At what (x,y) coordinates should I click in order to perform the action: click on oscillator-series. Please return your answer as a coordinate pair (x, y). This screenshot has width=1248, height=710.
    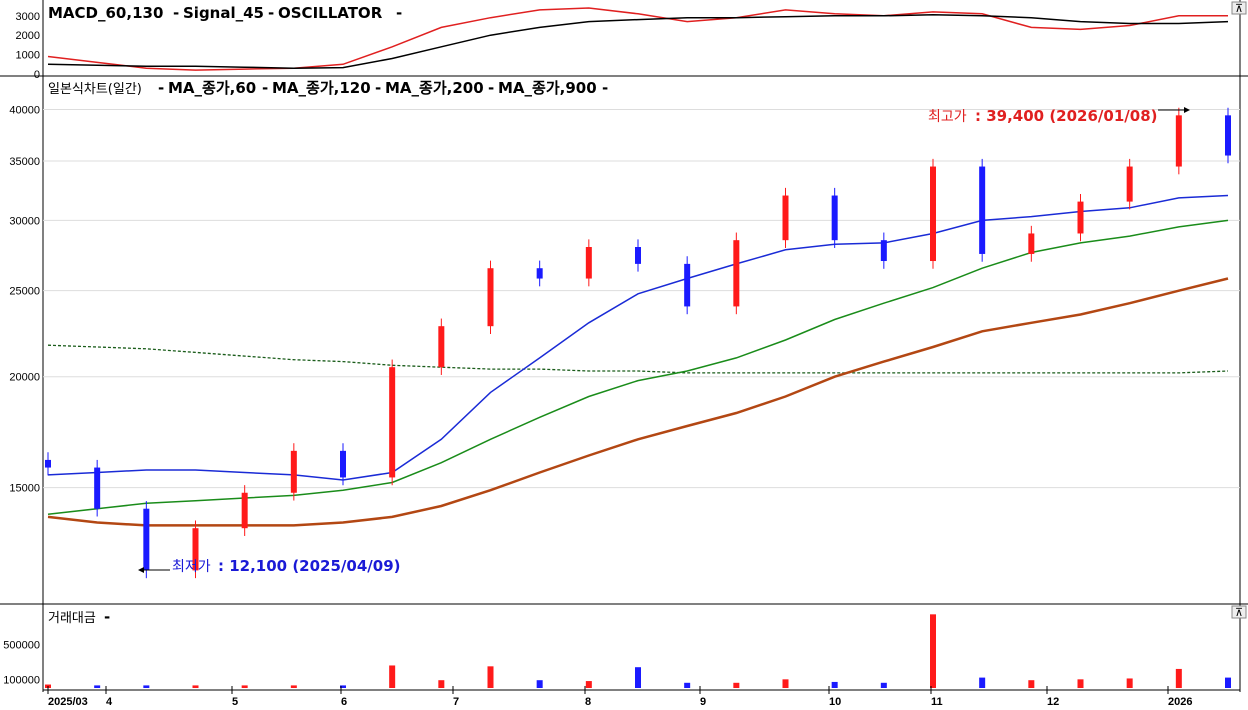
    Looking at the image, I should click on (638, 39).